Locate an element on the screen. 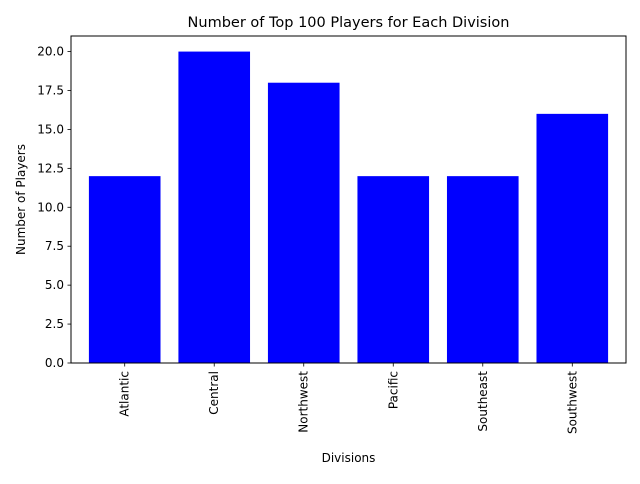 This screenshot has height=484, width=640. y-tick-label: 0.0 is located at coordinates (54, 363).